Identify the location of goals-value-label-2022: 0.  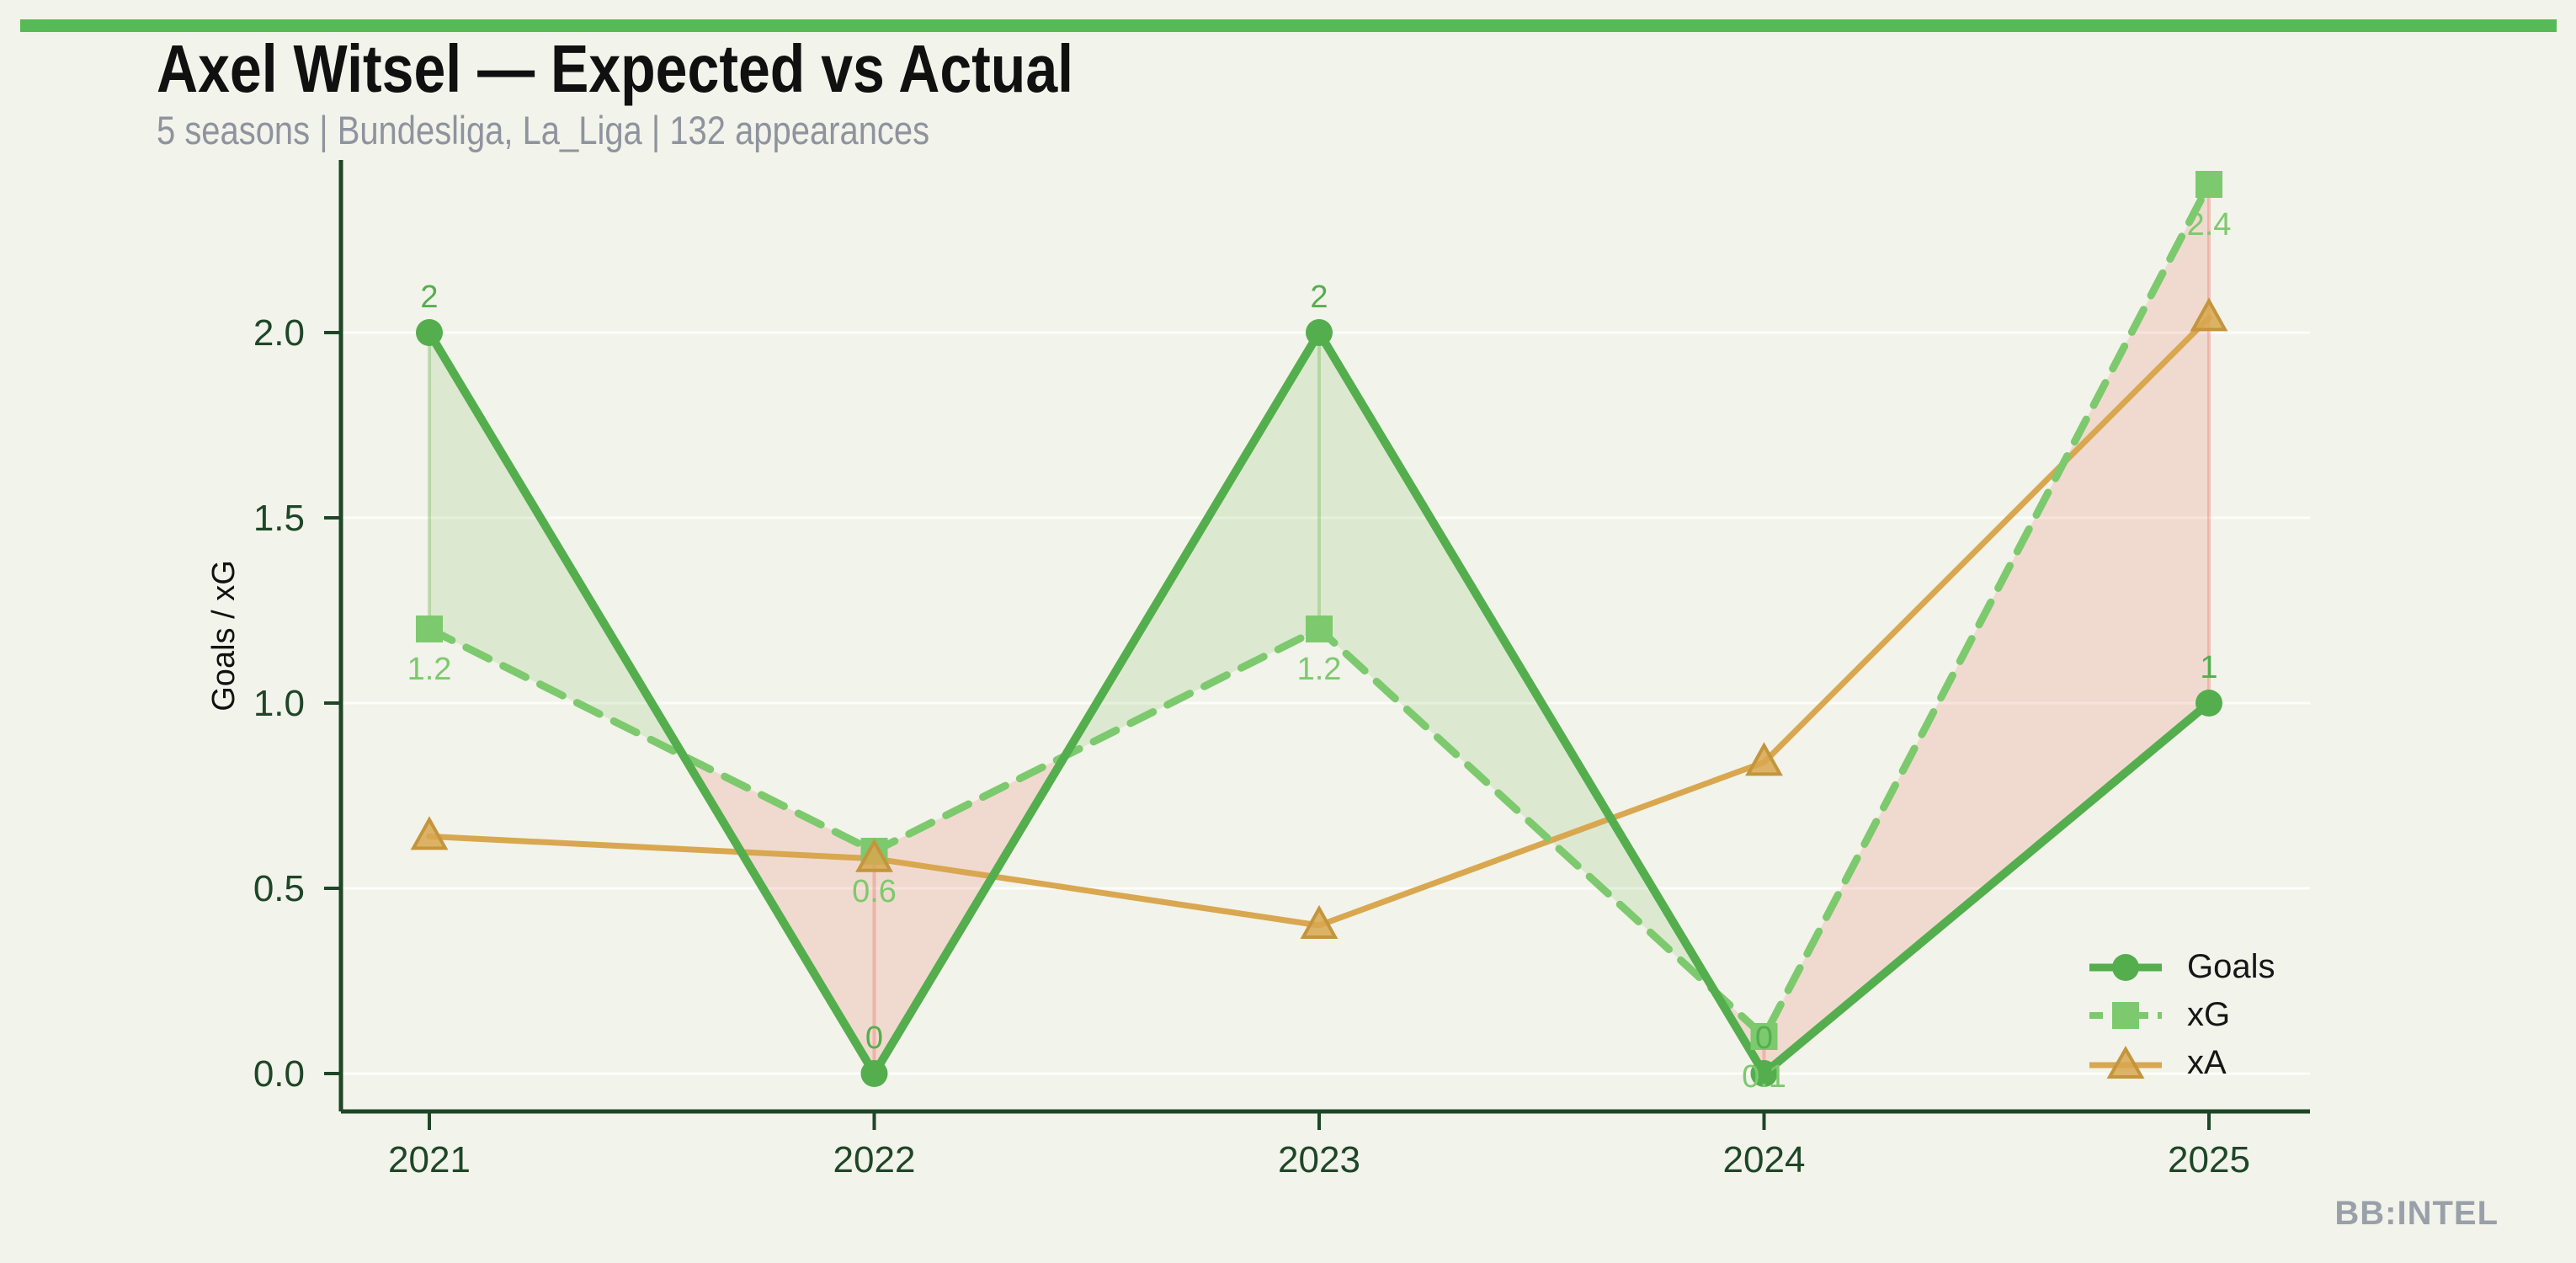
(874, 1038).